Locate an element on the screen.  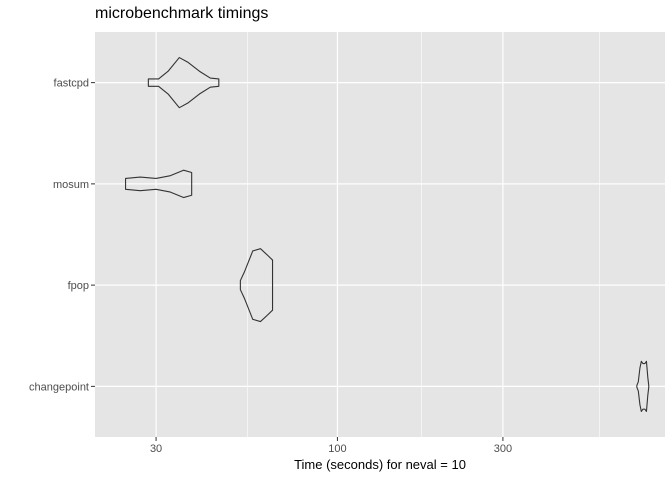
x-tick-label: 300 is located at coordinates (503, 449).